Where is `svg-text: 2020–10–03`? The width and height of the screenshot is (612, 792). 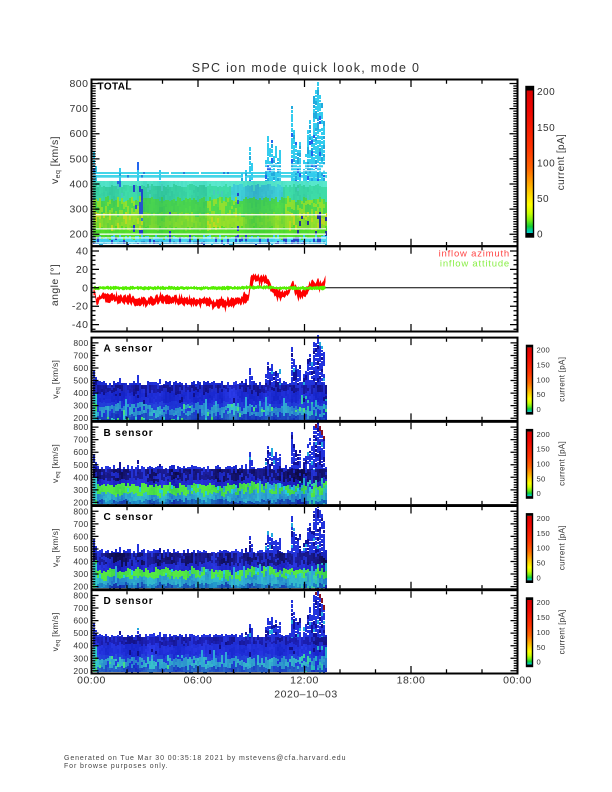 svg-text: 2020–10–03 is located at coordinates (305, 695).